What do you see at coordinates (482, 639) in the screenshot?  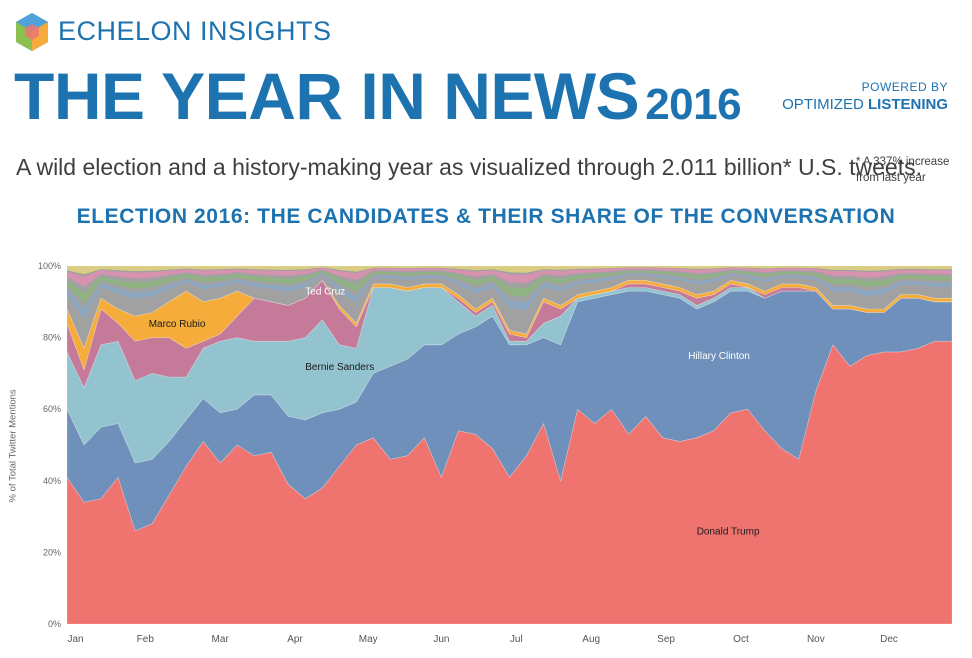 I see `x-axis-ticks: Jan Feb Mar Apr May Jun Jul Aug Sep Oct Nov Dec` at bounding box center [482, 639].